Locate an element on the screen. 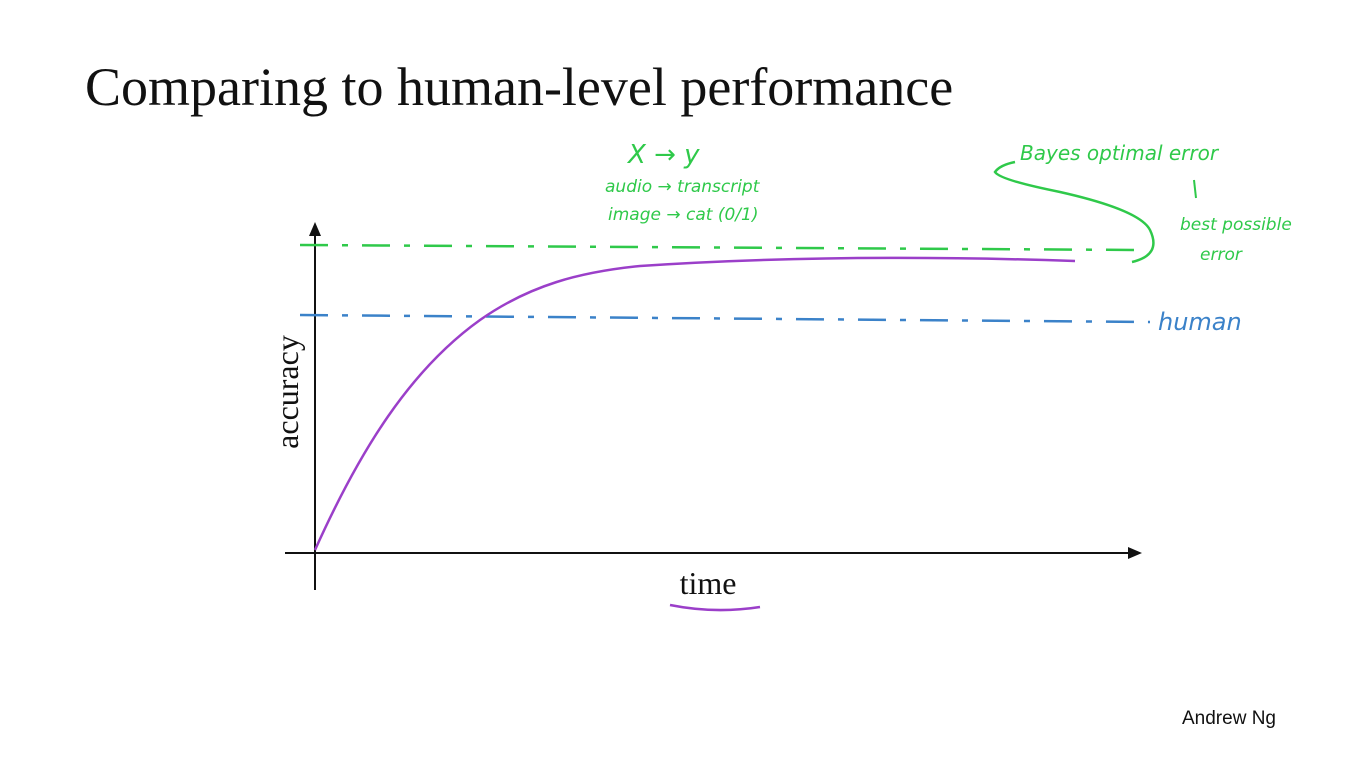  footer-author: Andrew Ng is located at coordinates (1229, 718).